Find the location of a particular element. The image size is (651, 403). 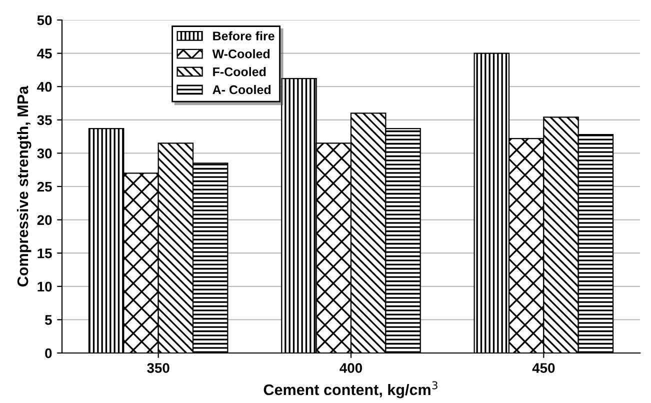

legend-label: Before fire is located at coordinates (243, 35).